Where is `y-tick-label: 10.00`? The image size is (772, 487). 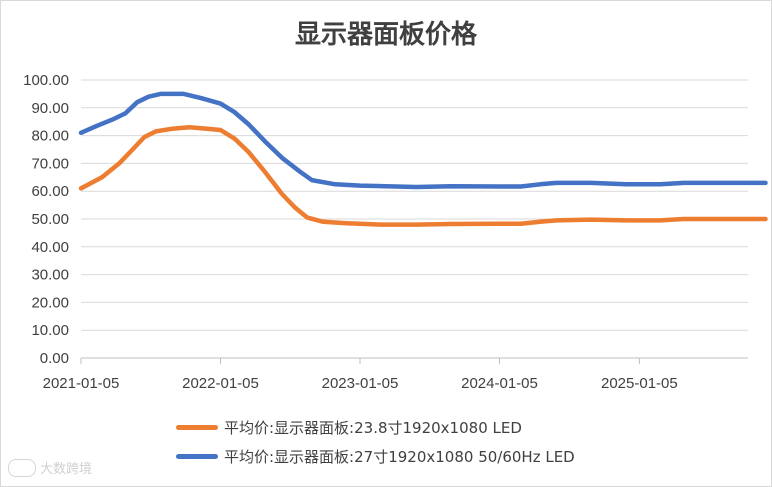 y-tick-label: 10.00 is located at coordinates (50, 330).